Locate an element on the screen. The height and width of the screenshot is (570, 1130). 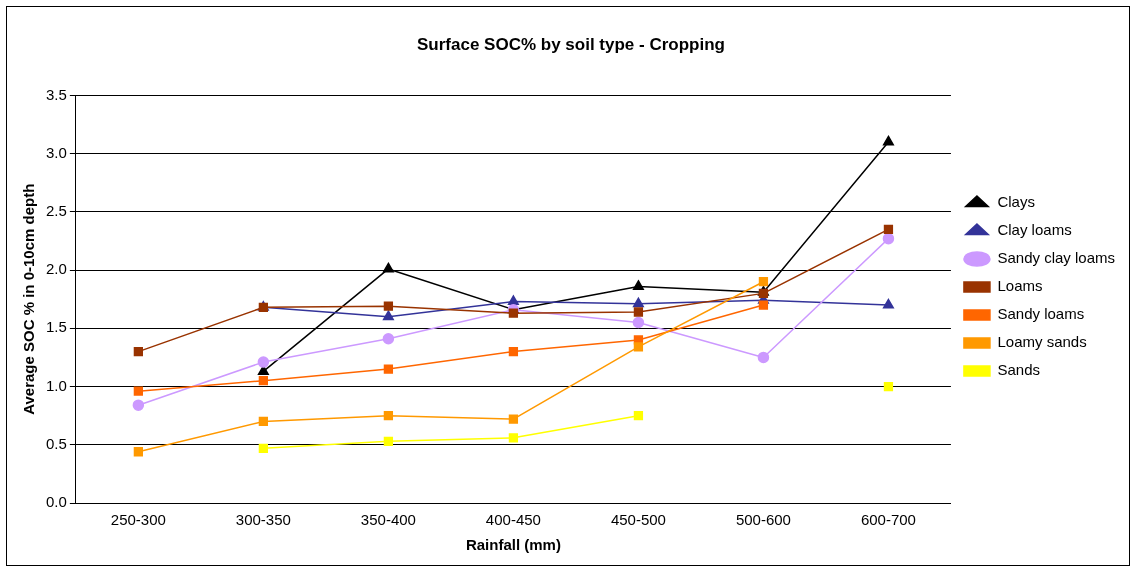
y-tick-label: 1.5 is located at coordinates (56, 327).